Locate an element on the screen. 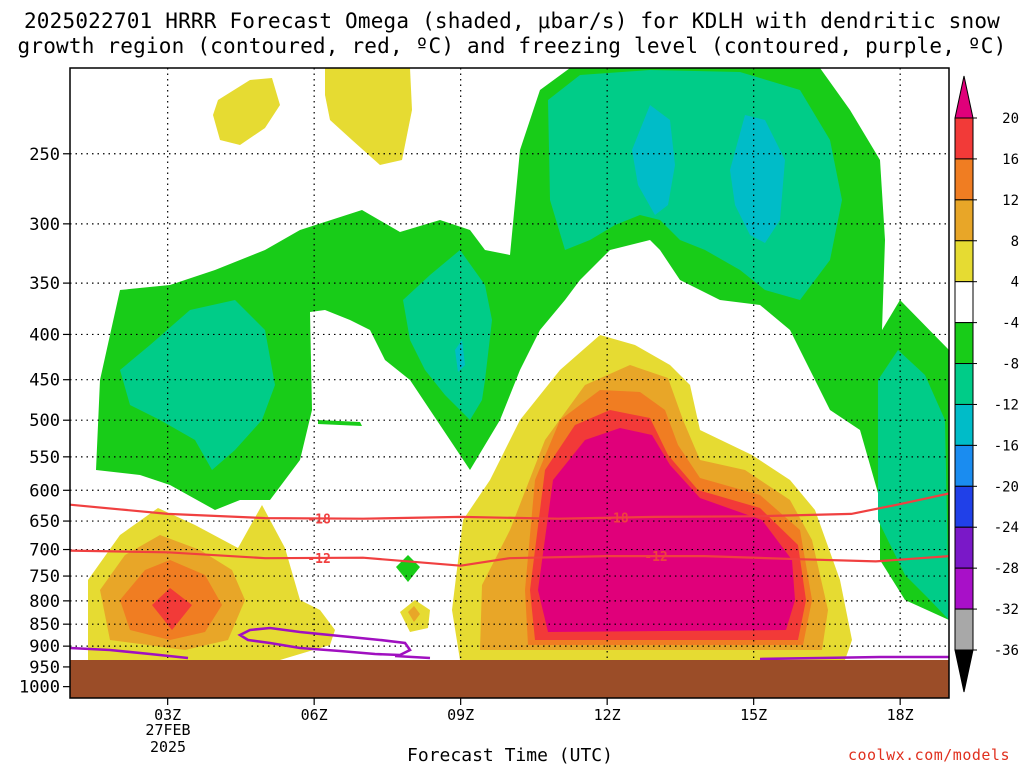 Image resolution: width=1024 pixels, height=768 pixels. colorbar-tick-label: 16 is located at coordinates (1010, 160).